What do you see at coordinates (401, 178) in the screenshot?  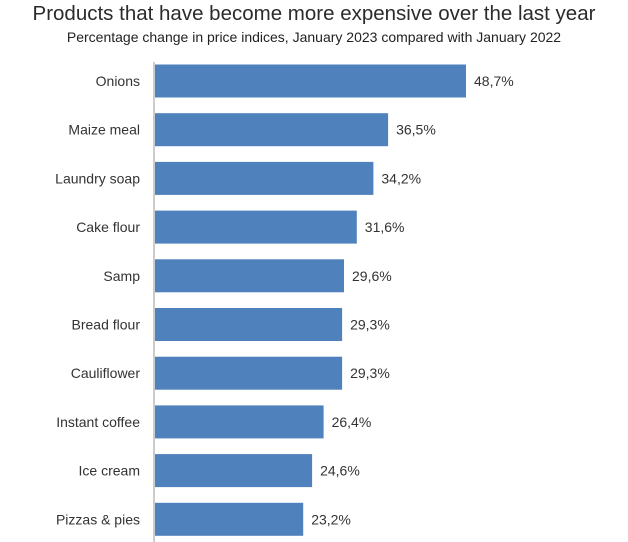 I see `value-label-2: 34,2%` at bounding box center [401, 178].